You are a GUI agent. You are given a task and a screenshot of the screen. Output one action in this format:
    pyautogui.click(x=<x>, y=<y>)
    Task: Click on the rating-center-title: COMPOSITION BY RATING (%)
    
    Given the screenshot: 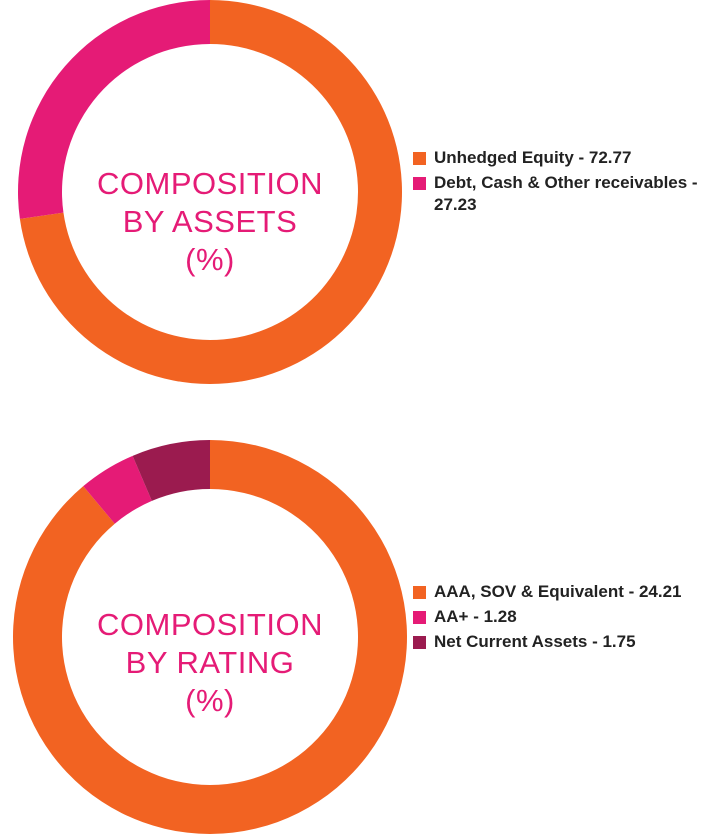 What is the action you would take?
    pyautogui.click(x=210, y=663)
    